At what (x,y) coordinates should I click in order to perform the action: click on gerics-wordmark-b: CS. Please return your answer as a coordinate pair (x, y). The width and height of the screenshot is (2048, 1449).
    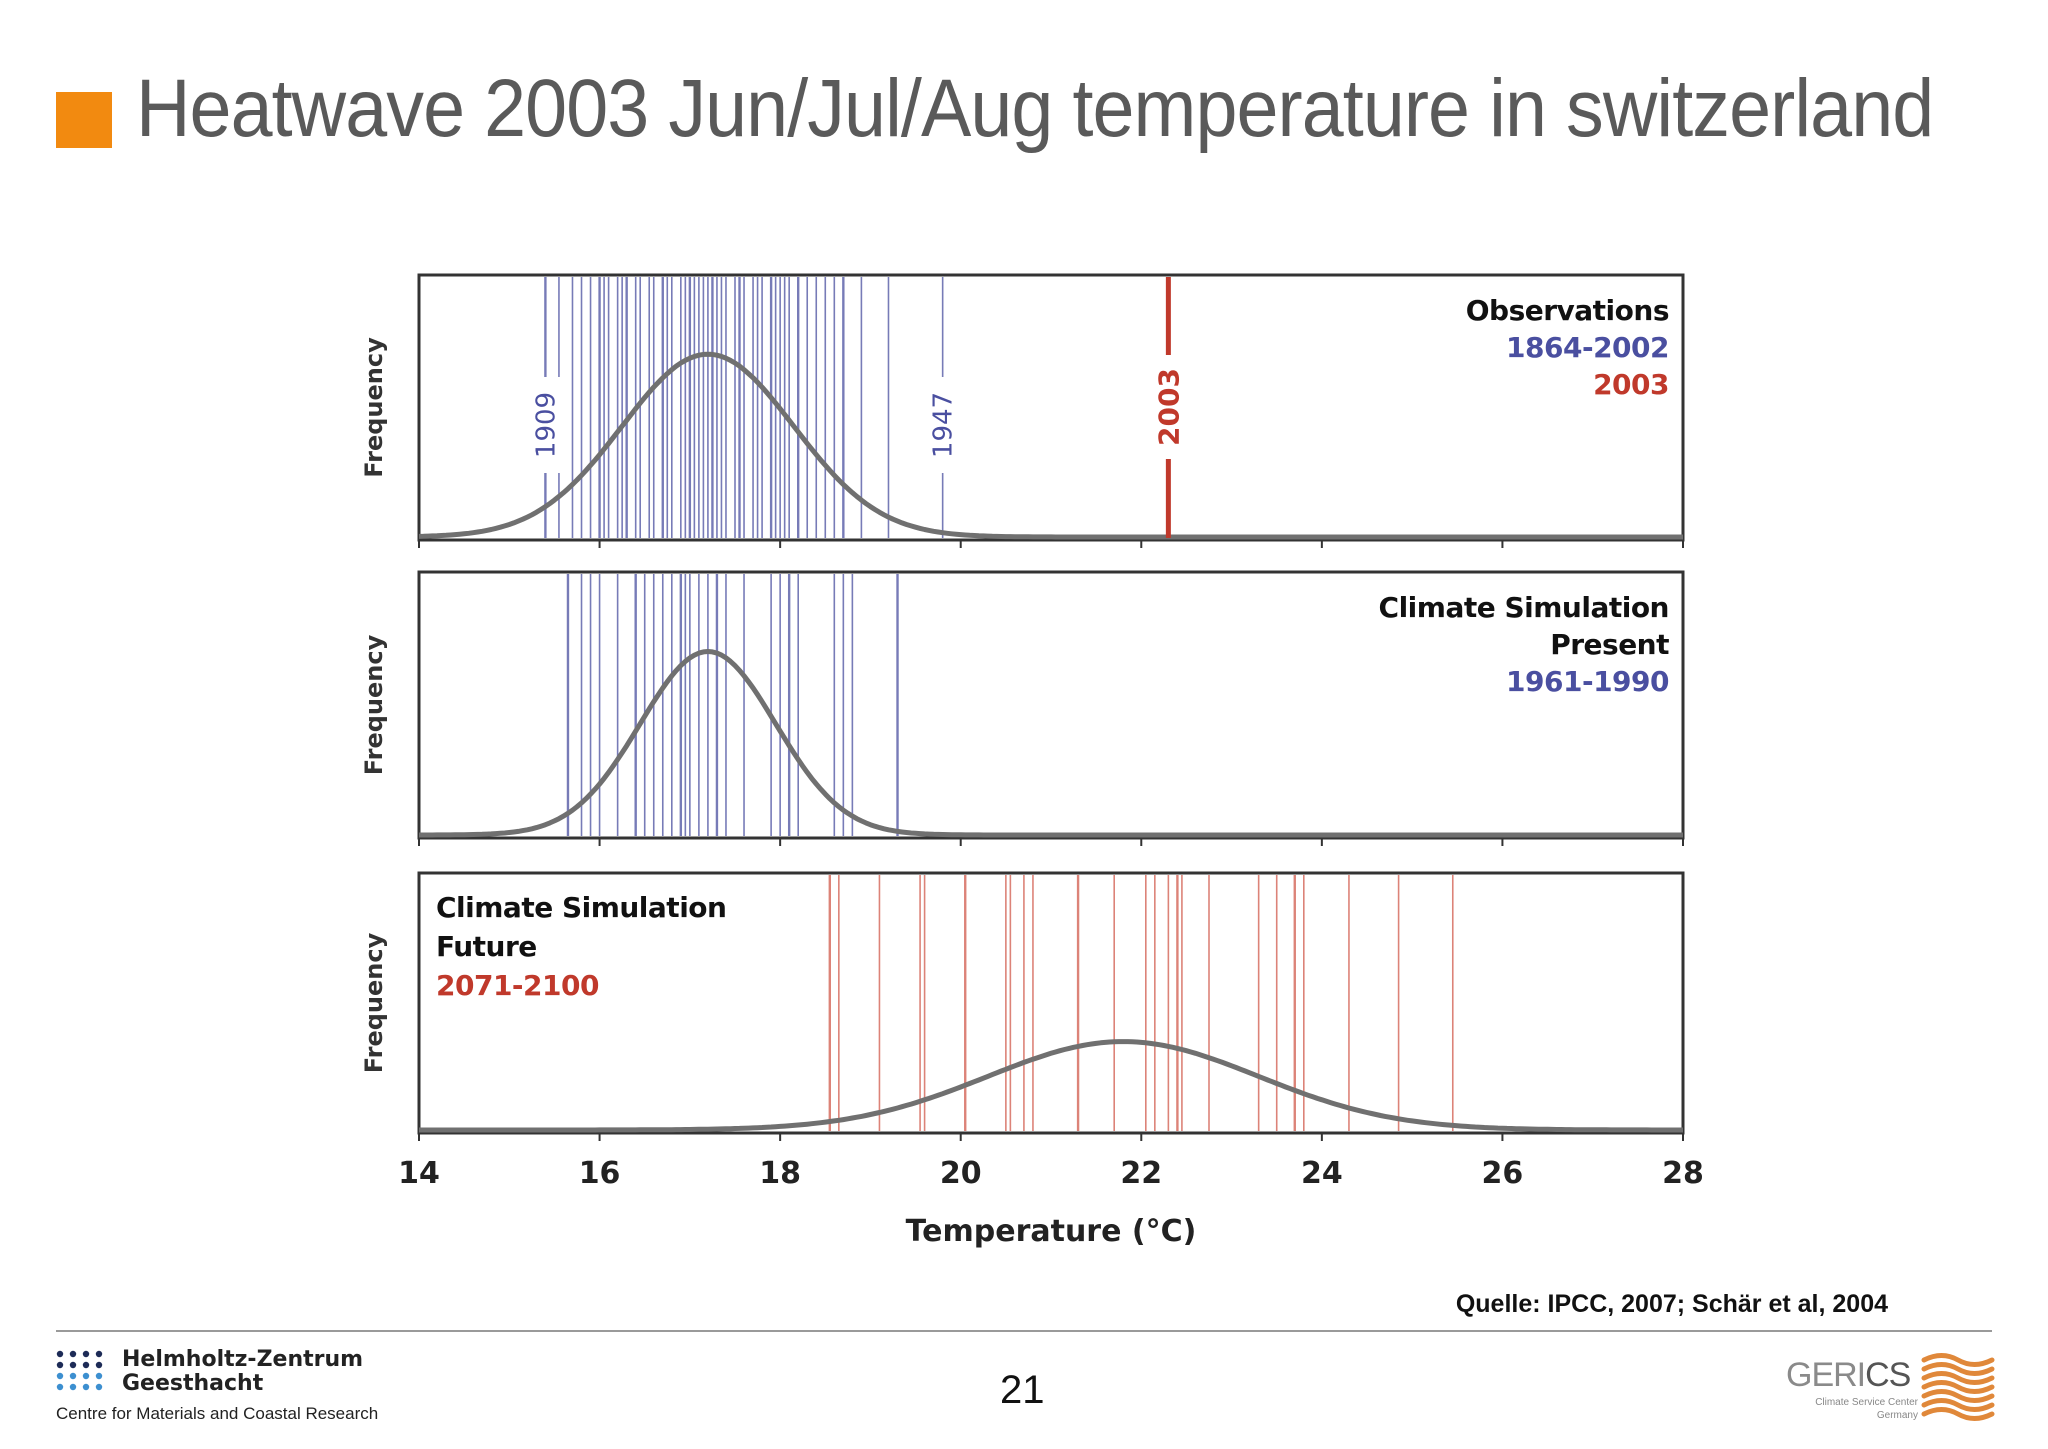
    Looking at the image, I should click on (1888, 1375).